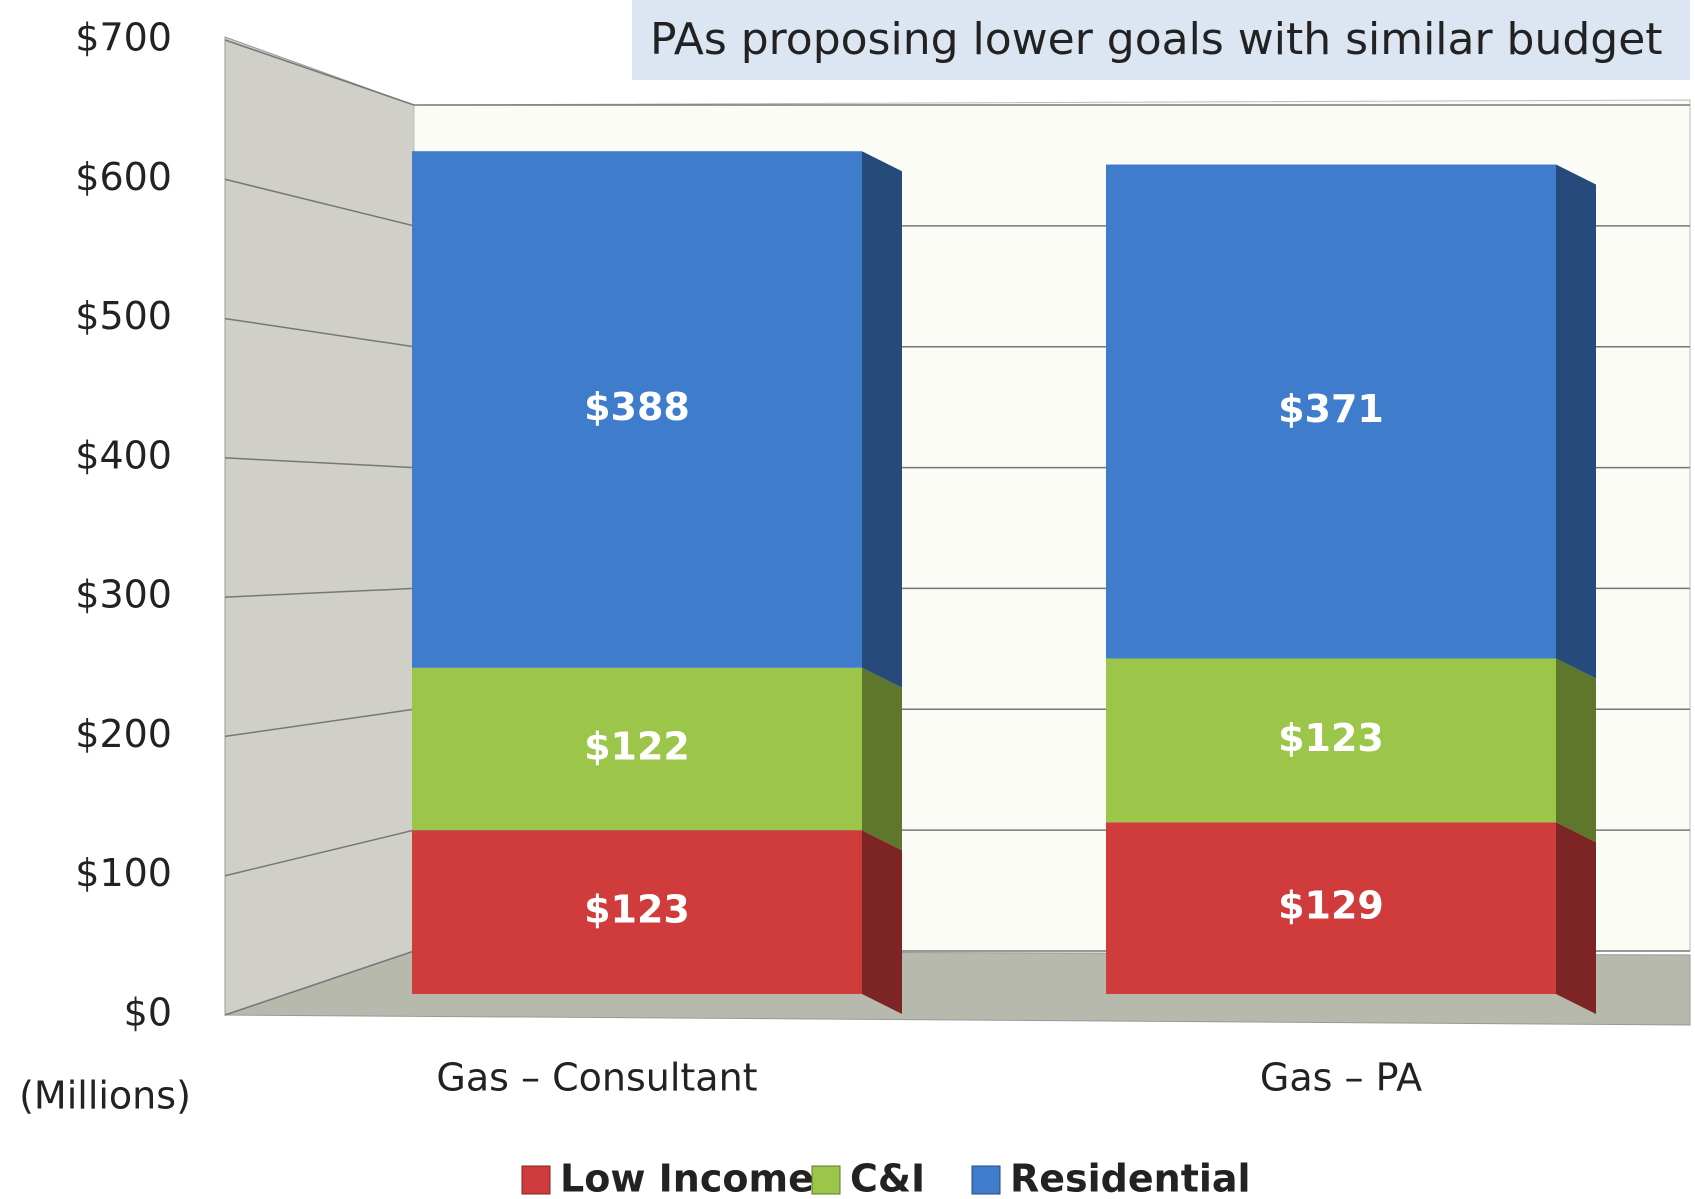  Describe the element at coordinates (1341, 1078) in the screenshot. I see `x-tick-label: Gas – PA` at that location.